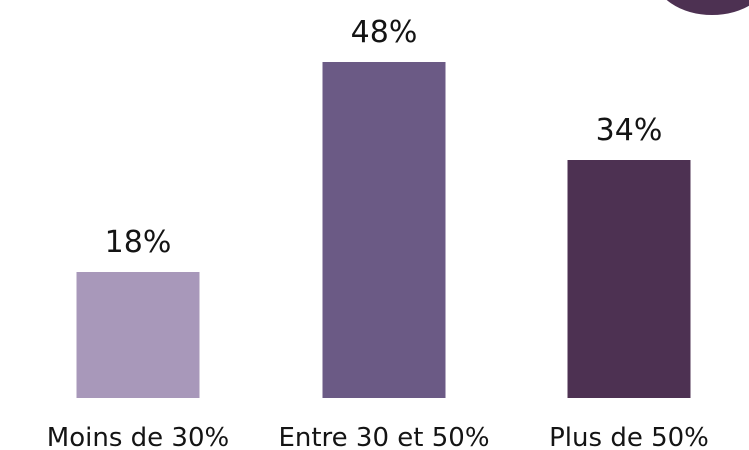 This screenshot has width=749, height=450. I want to click on category-labels-layer: Moins de 30% Entre 30 et 50% Plus de 50%, so click(378, 436).